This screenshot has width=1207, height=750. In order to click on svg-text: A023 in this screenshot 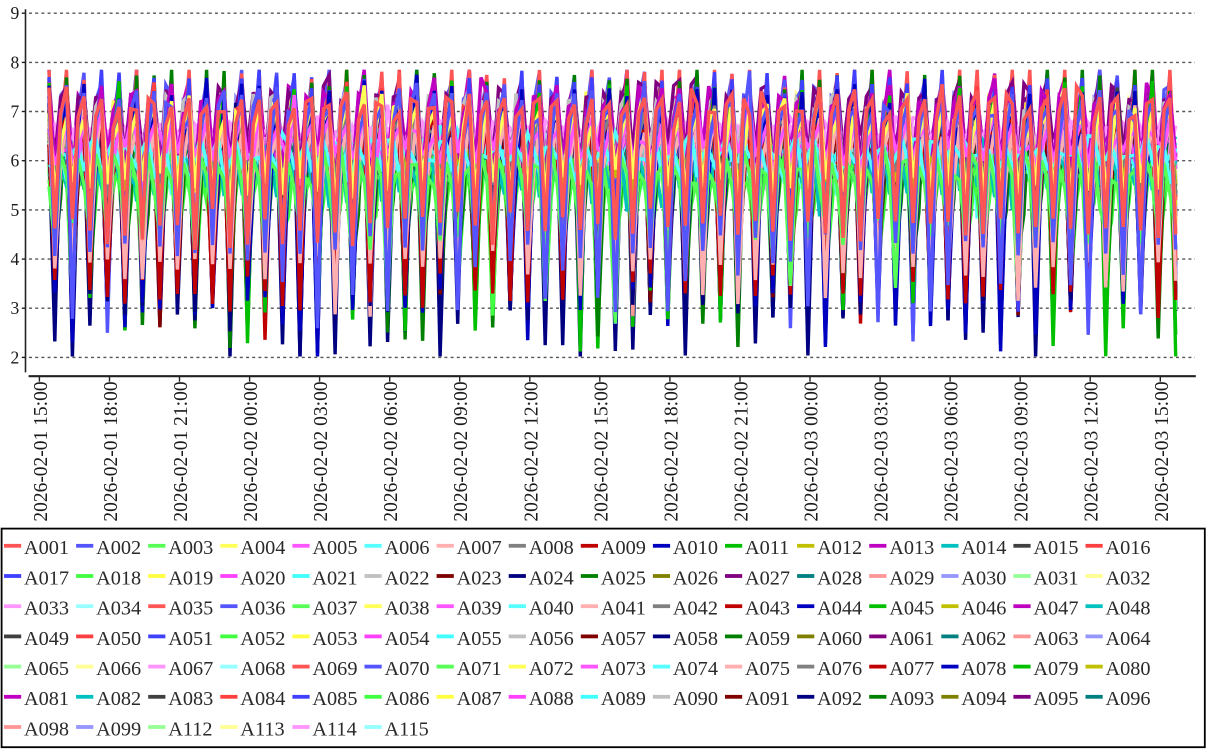, I will do `click(479, 578)`.